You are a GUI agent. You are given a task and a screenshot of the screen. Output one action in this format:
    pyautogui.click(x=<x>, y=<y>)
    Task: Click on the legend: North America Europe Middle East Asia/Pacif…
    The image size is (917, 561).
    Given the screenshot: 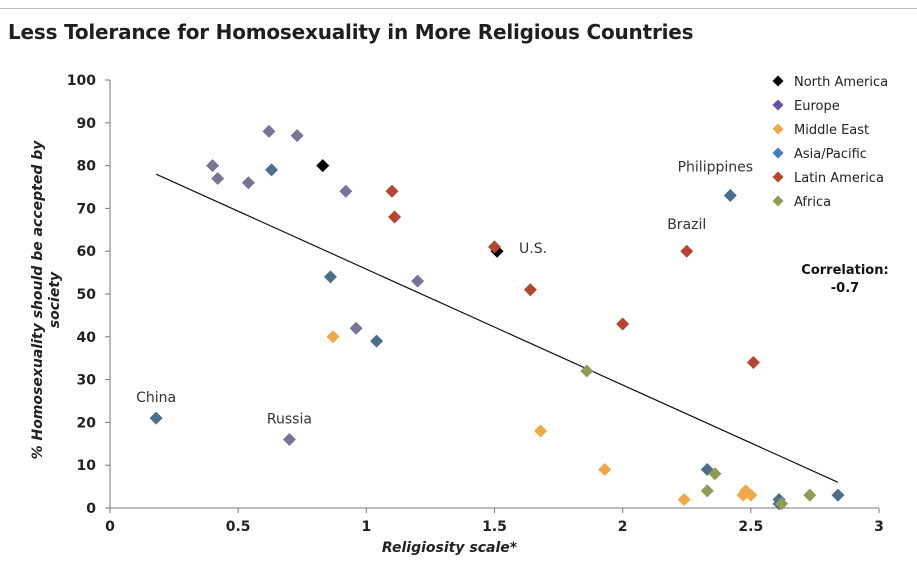 What is the action you would take?
    pyautogui.click(x=830, y=142)
    